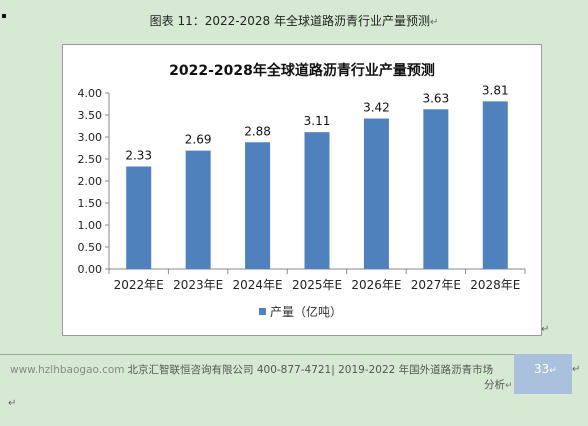 Image resolution: width=588 pixels, height=426 pixels. What do you see at coordinates (67, 370) in the screenshot?
I see `footer-site-link: www.hzlhbaogao.com` at bounding box center [67, 370].